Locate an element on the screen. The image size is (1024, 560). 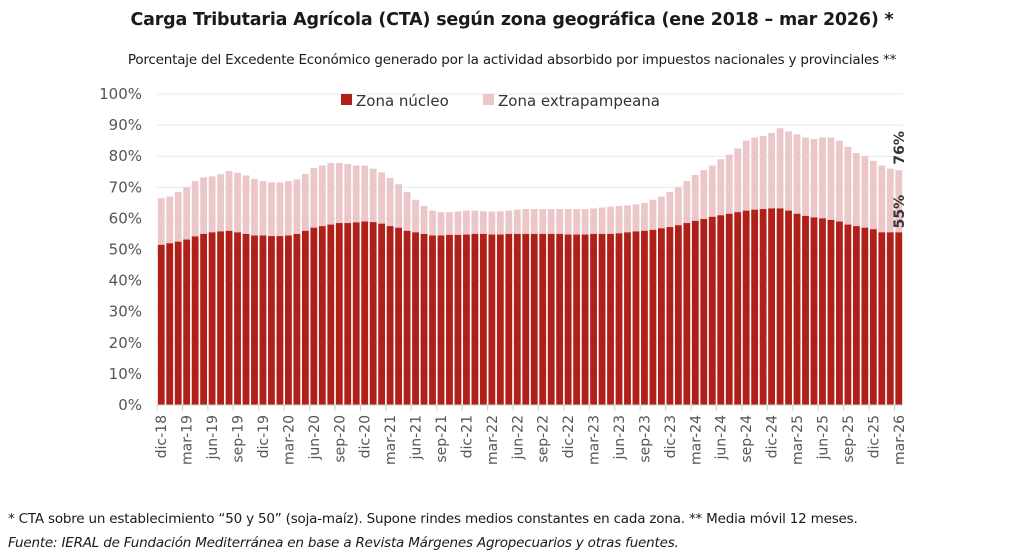
x-tick-label: jun-20 is located at coordinates (315, 438).